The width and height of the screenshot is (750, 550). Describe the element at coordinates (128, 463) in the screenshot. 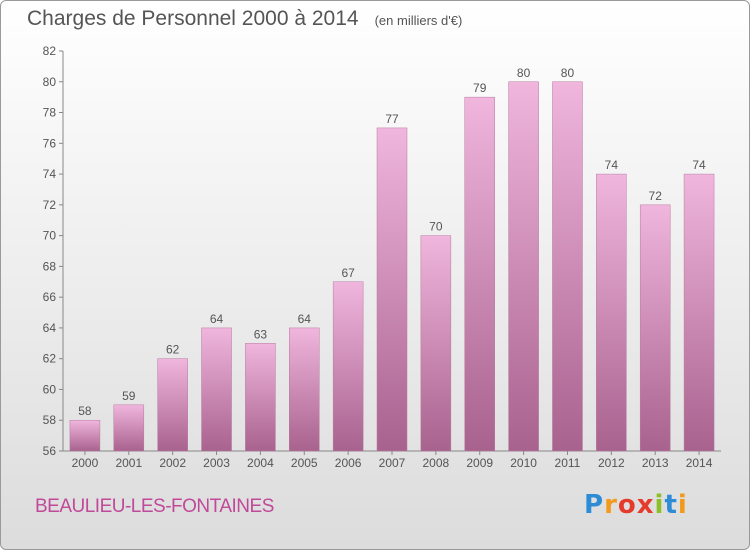

I see `x-tick-label: 2001` at that location.